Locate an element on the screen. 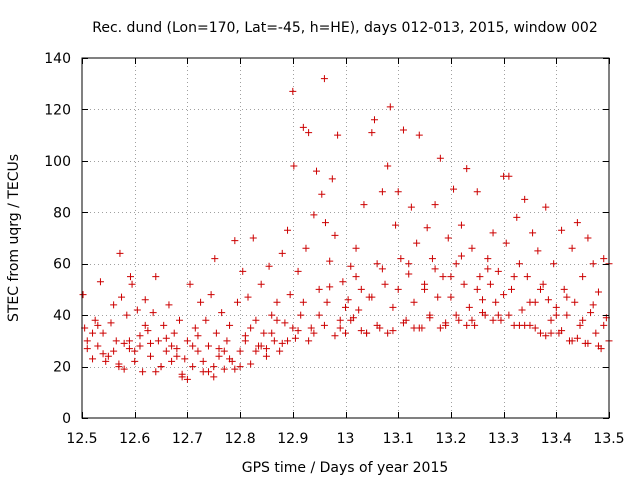 This screenshot has height=480, width=640. x-tick-label: 12.9 is located at coordinates (292, 439).